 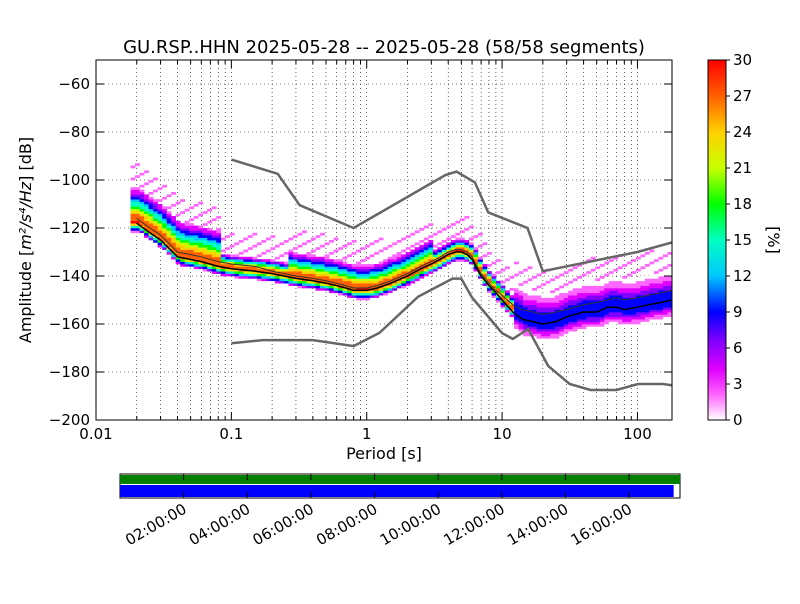 What do you see at coordinates (637, 434) in the screenshot?
I see `x-tick-label: 100` at bounding box center [637, 434].